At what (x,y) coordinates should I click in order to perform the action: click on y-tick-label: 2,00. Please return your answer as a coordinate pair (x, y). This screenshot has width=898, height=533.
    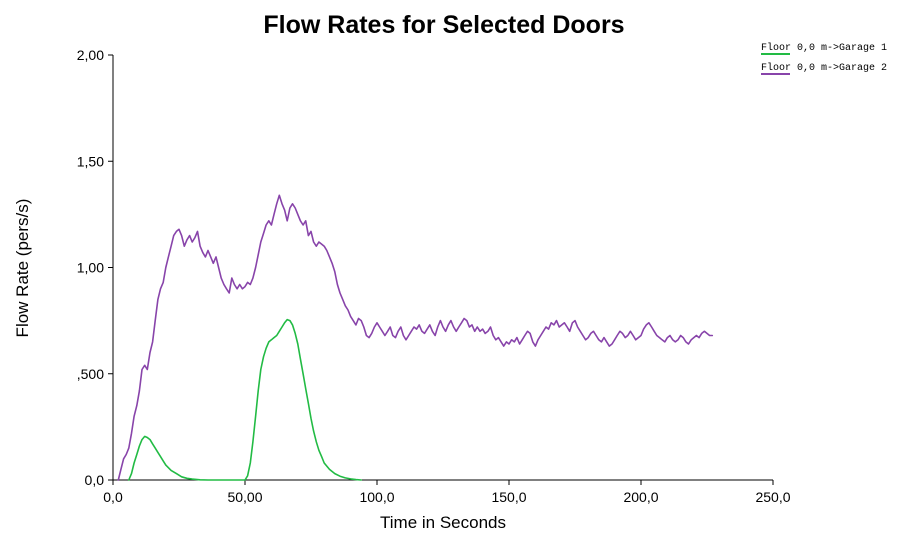
    Looking at the image, I should click on (90, 55).